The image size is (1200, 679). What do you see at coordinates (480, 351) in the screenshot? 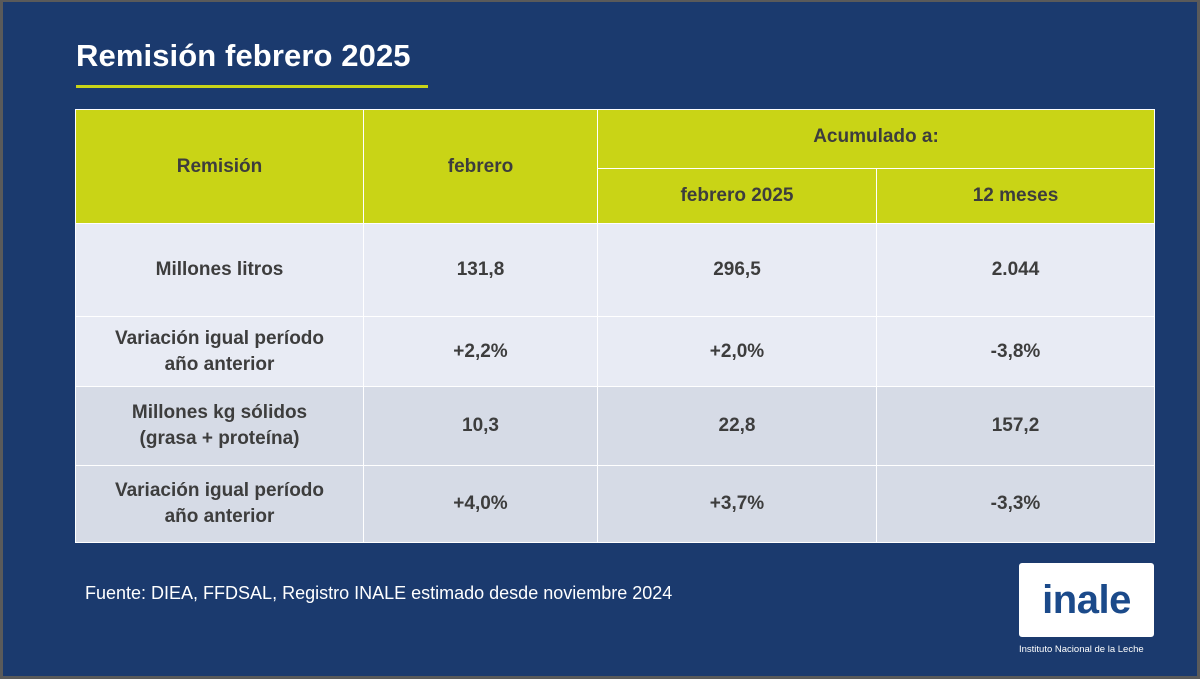
I see `cell-febrero: +2,2%` at bounding box center [480, 351].